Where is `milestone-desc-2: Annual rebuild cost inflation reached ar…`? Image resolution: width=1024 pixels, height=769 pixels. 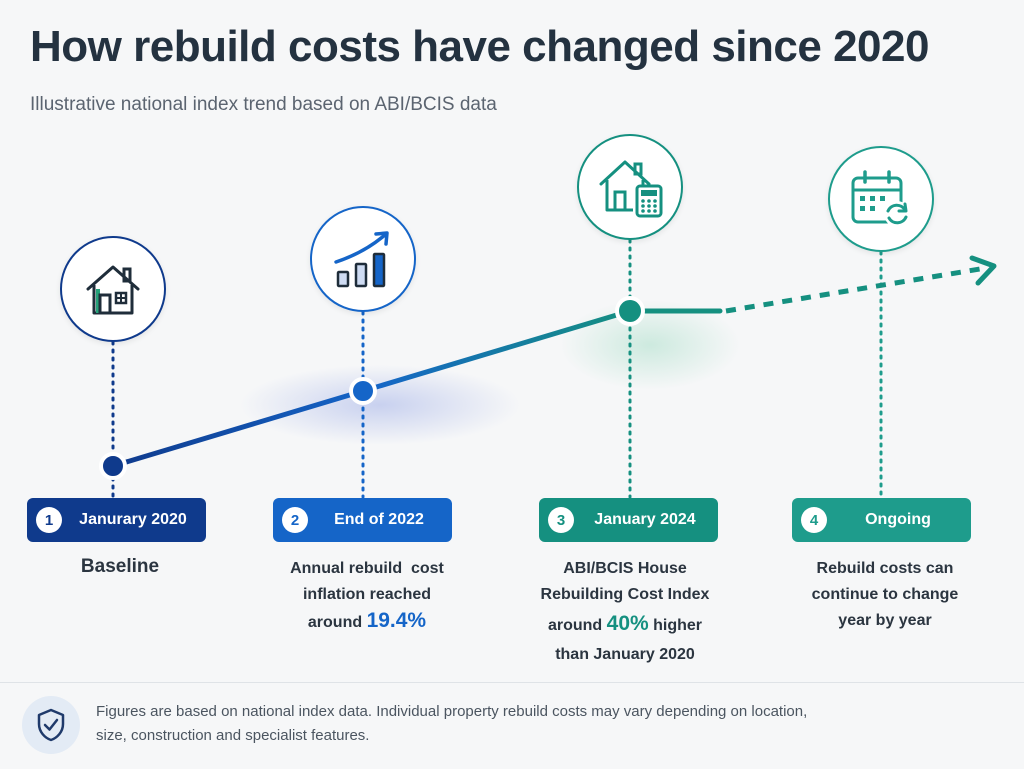 milestone-desc-2: Annual rebuild cost inflation reached ar… is located at coordinates (367, 596).